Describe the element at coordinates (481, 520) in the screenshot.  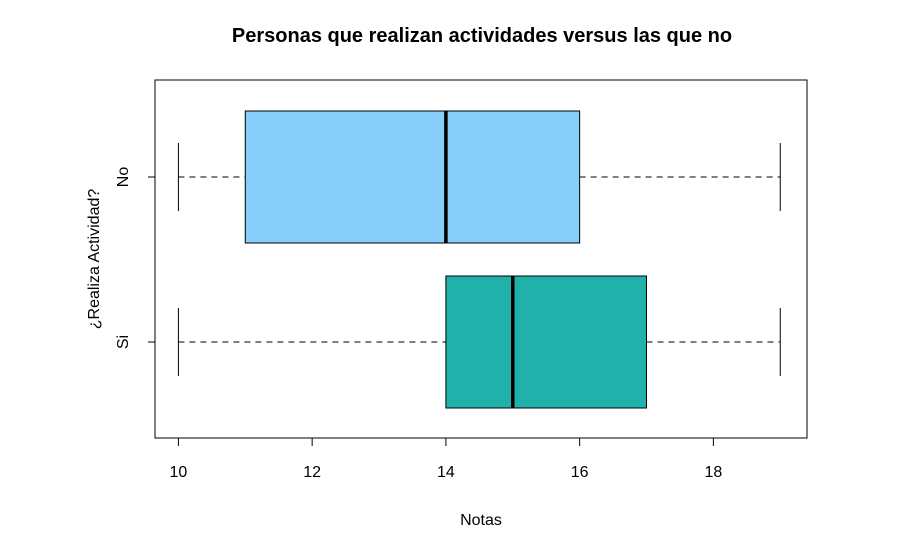
I see `x-axis-label: Notas` at that location.